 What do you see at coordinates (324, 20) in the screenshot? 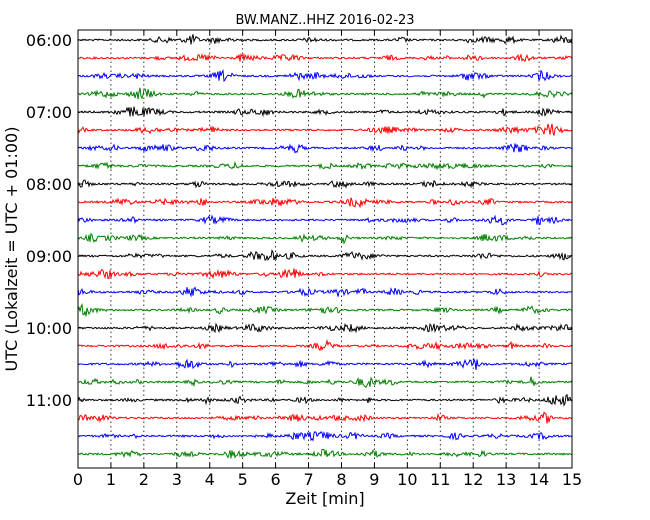
I see `chart-title: BW.MANZ..HHZ 2016-02-23` at bounding box center [324, 20].